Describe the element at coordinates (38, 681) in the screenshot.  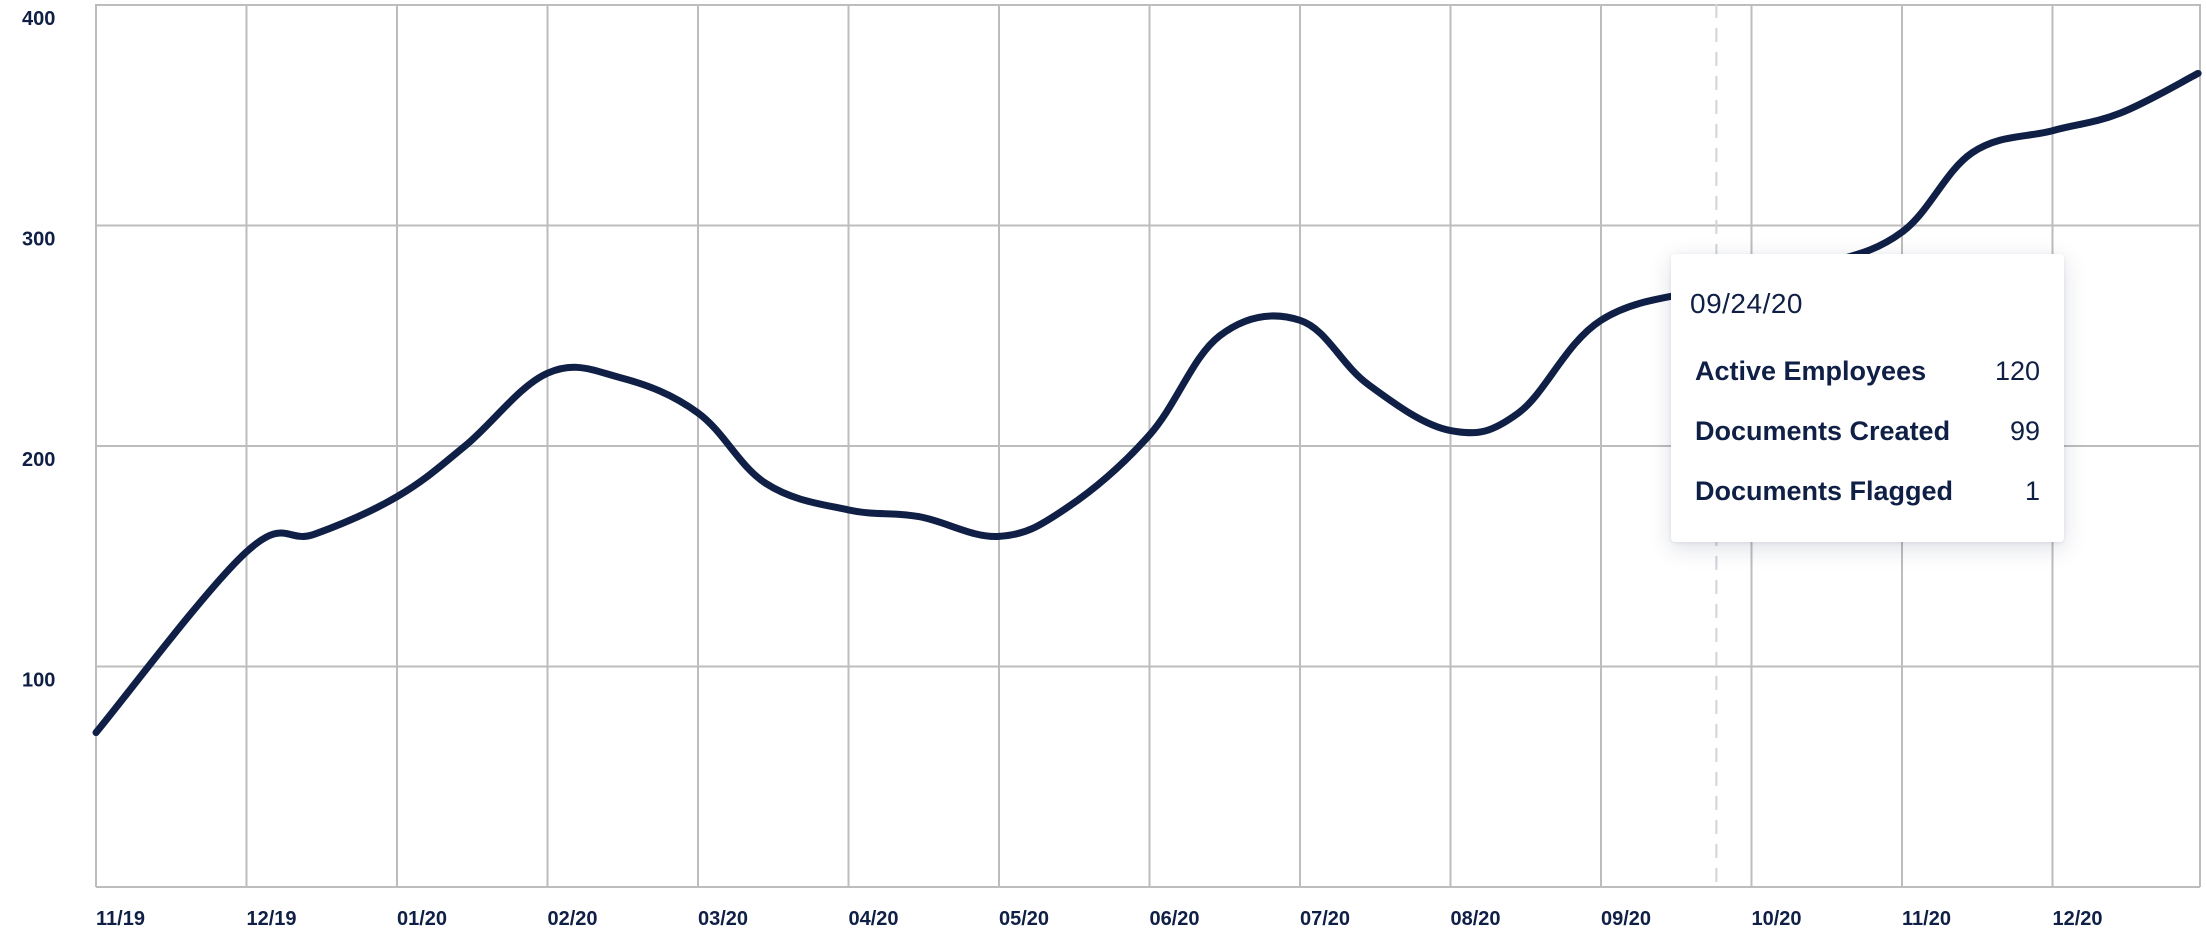
I see `y-tick-label: 100` at that location.